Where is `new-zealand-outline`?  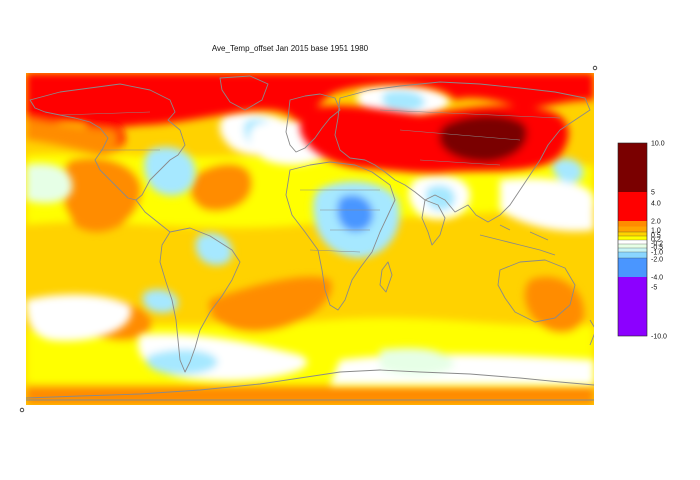
new-zealand-outline is located at coordinates (591, 332).